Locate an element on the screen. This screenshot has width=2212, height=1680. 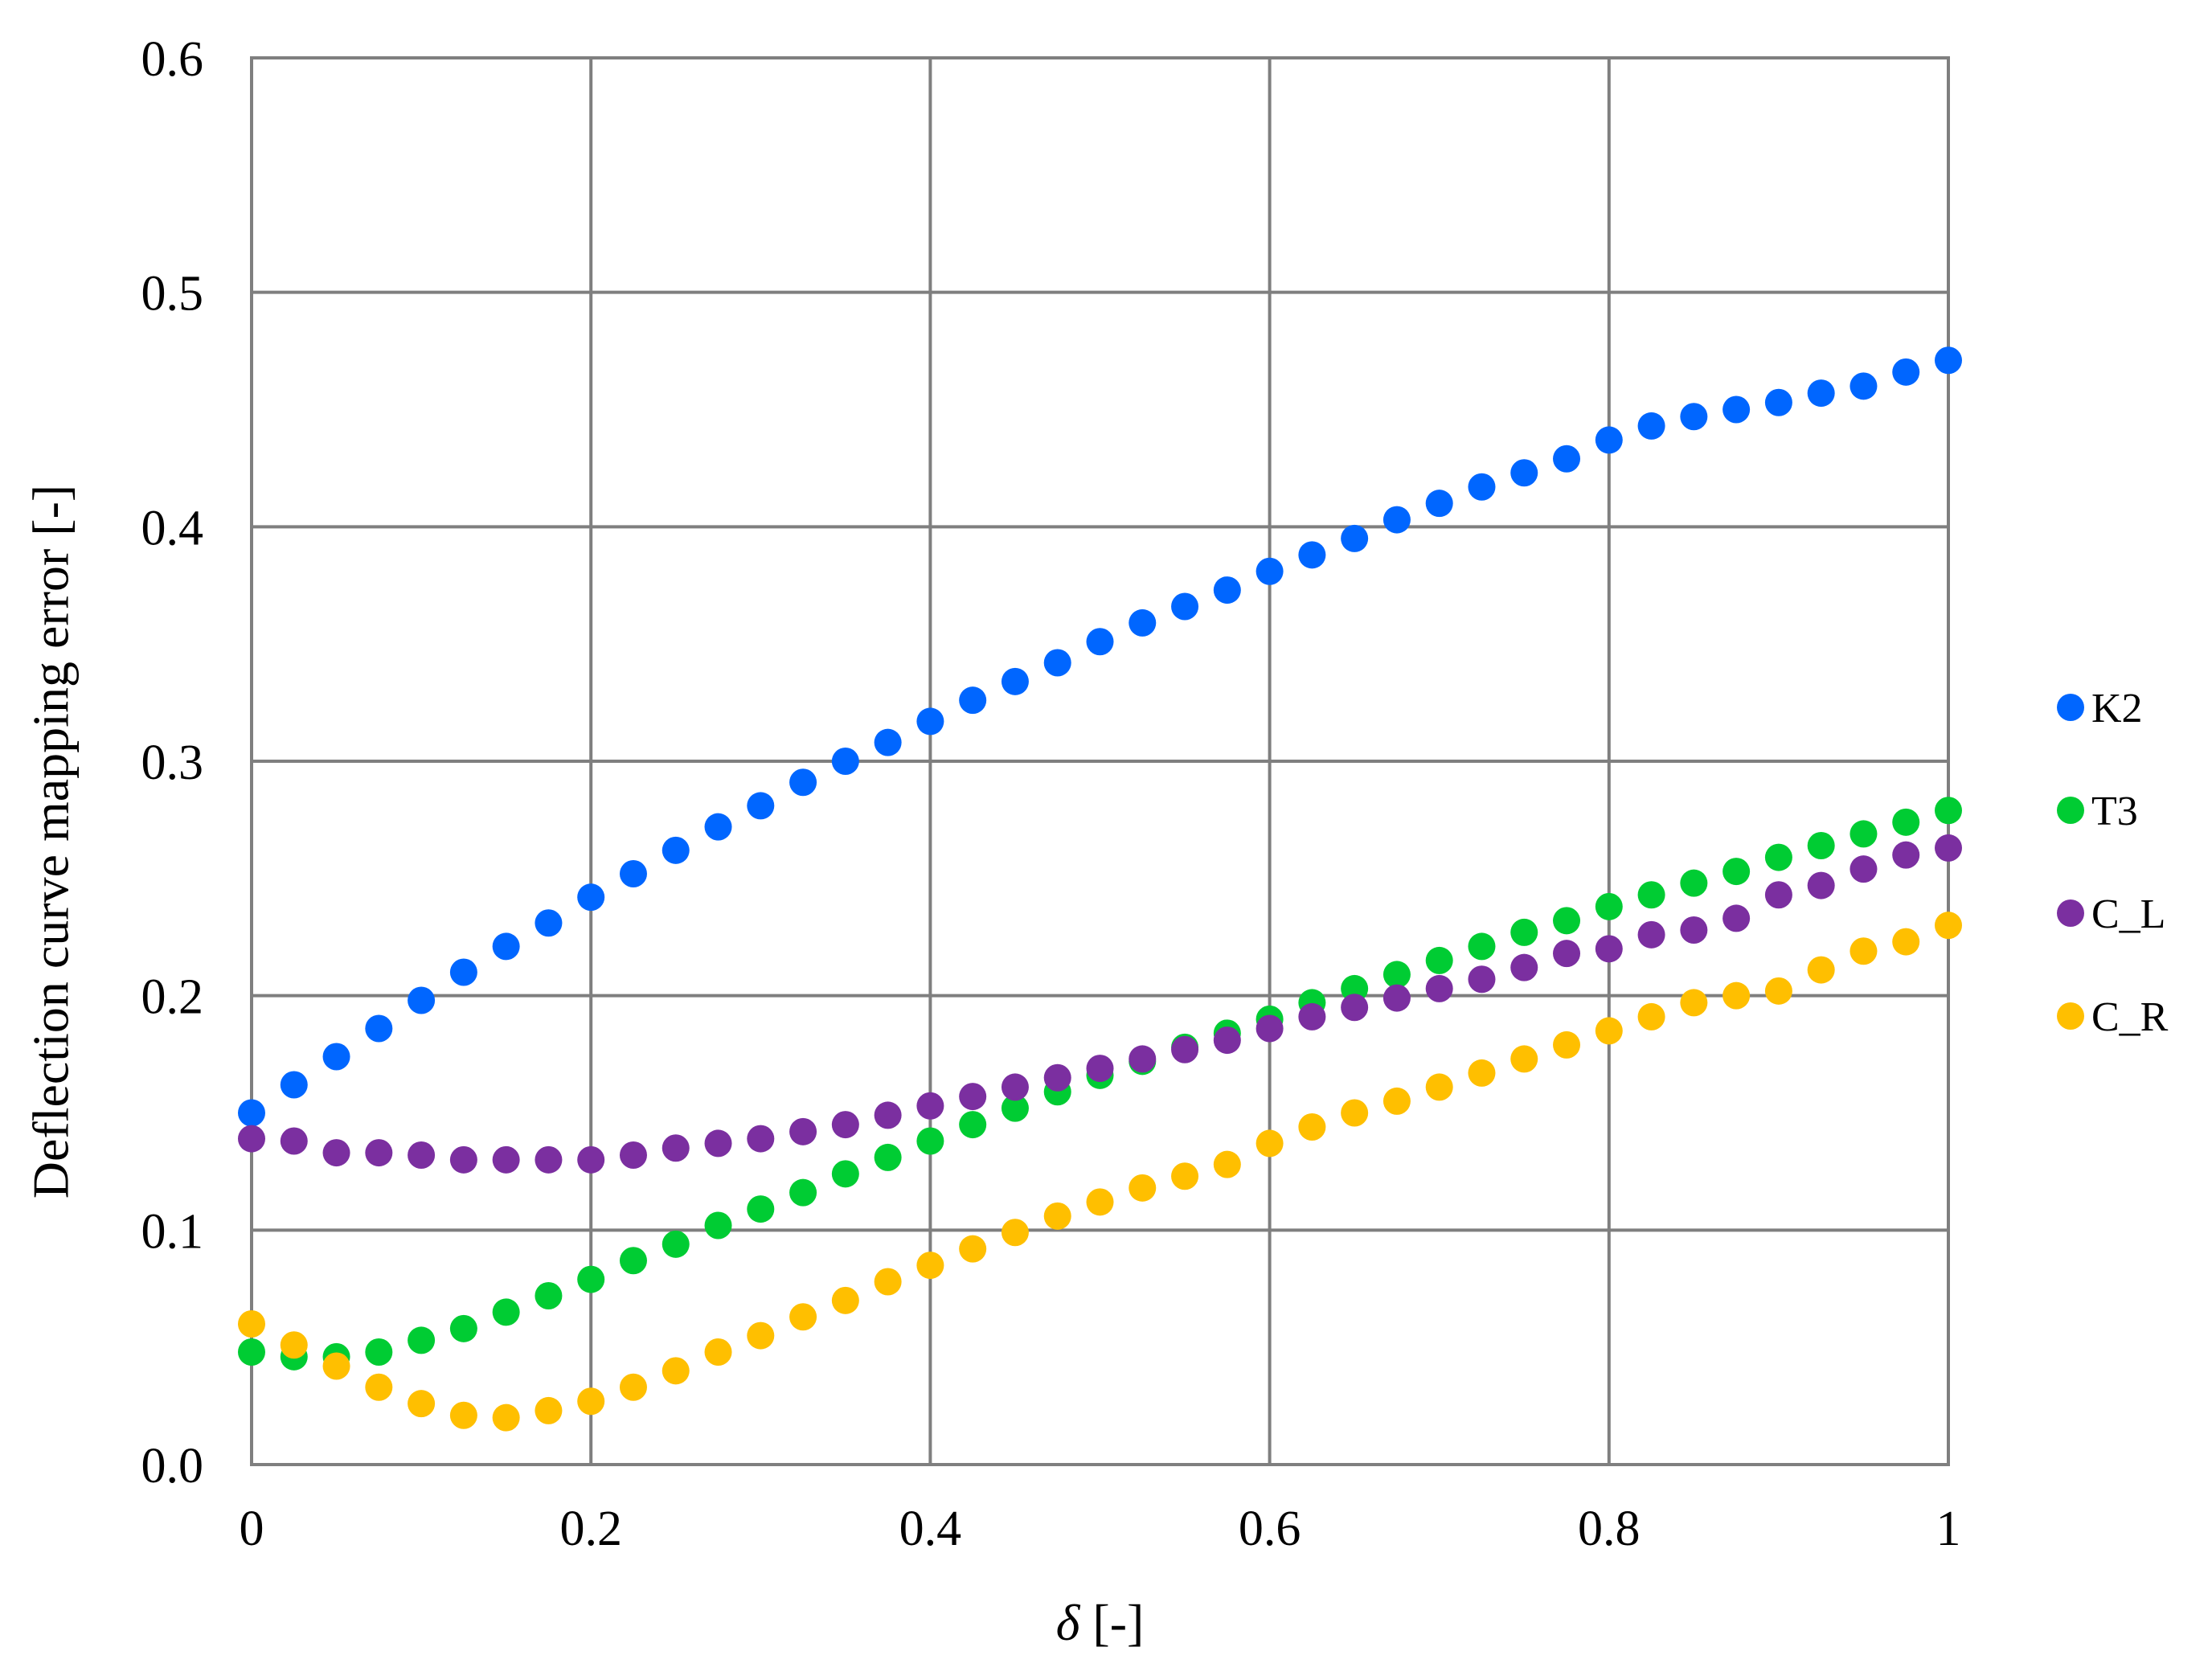
legend: K2 T3 C_L C_R is located at coordinates (2113, 863).